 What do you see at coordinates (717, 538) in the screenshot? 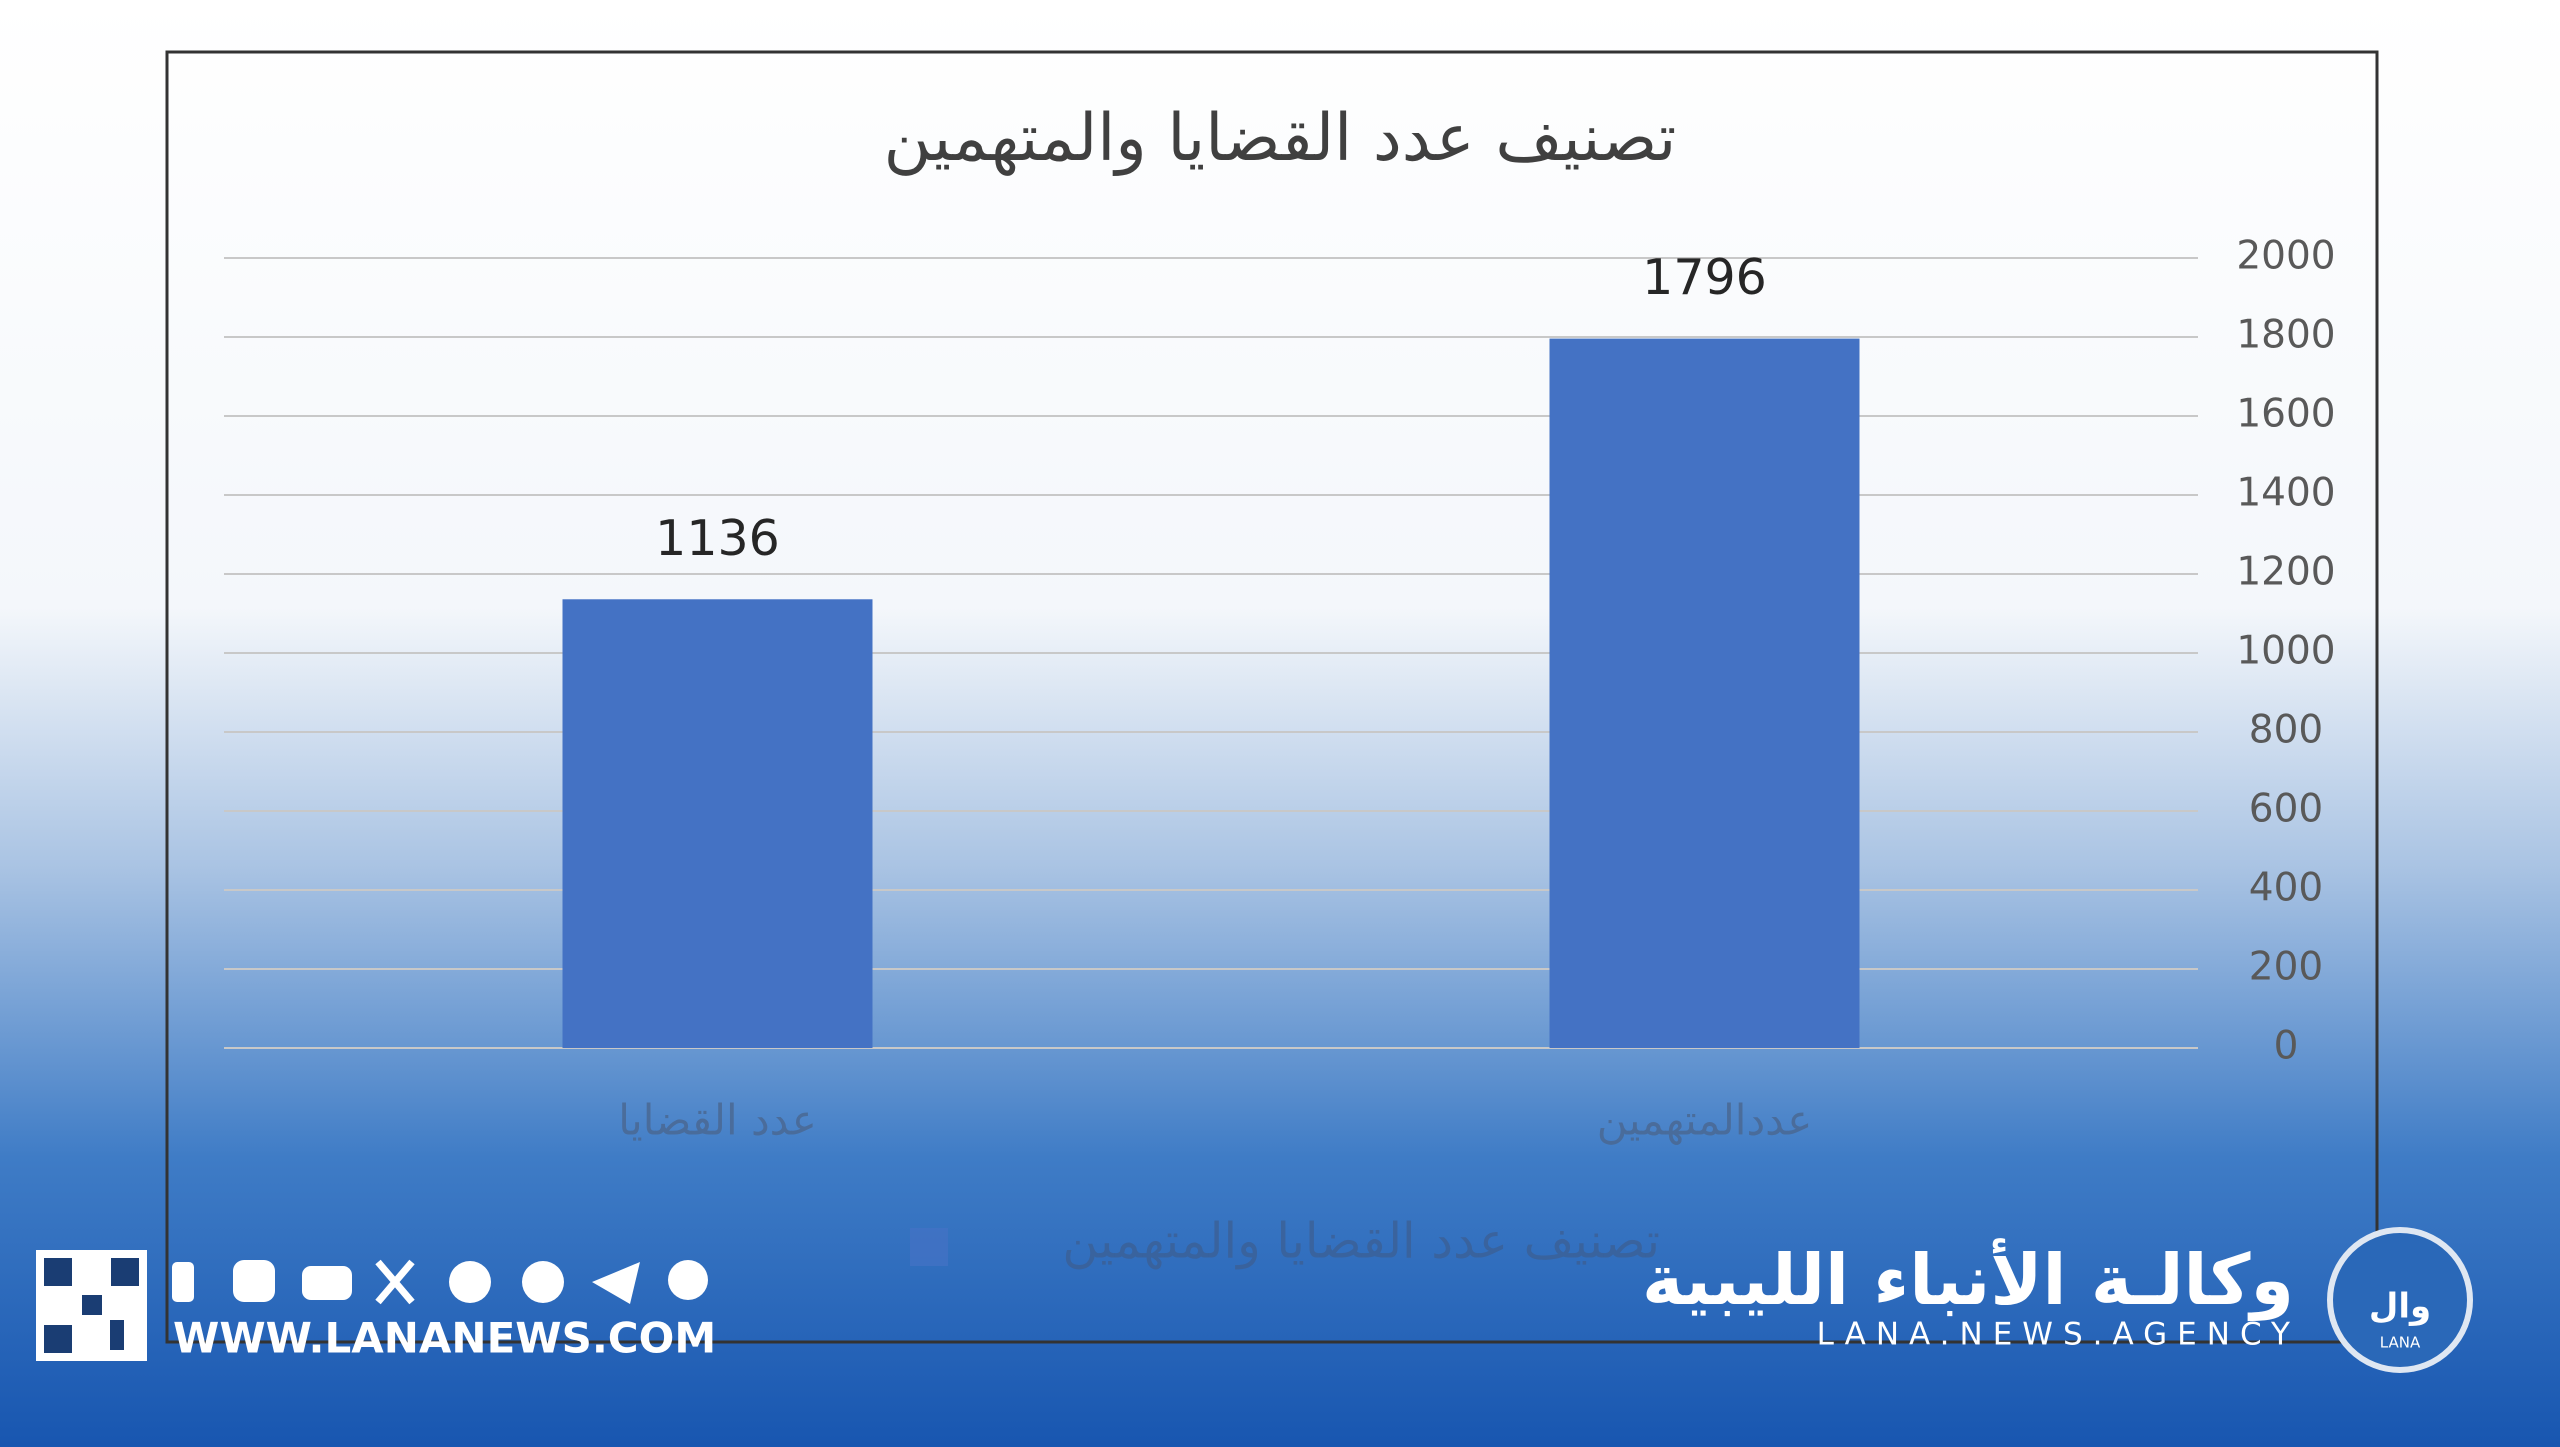
I see `value-label: 1136` at bounding box center [717, 538].